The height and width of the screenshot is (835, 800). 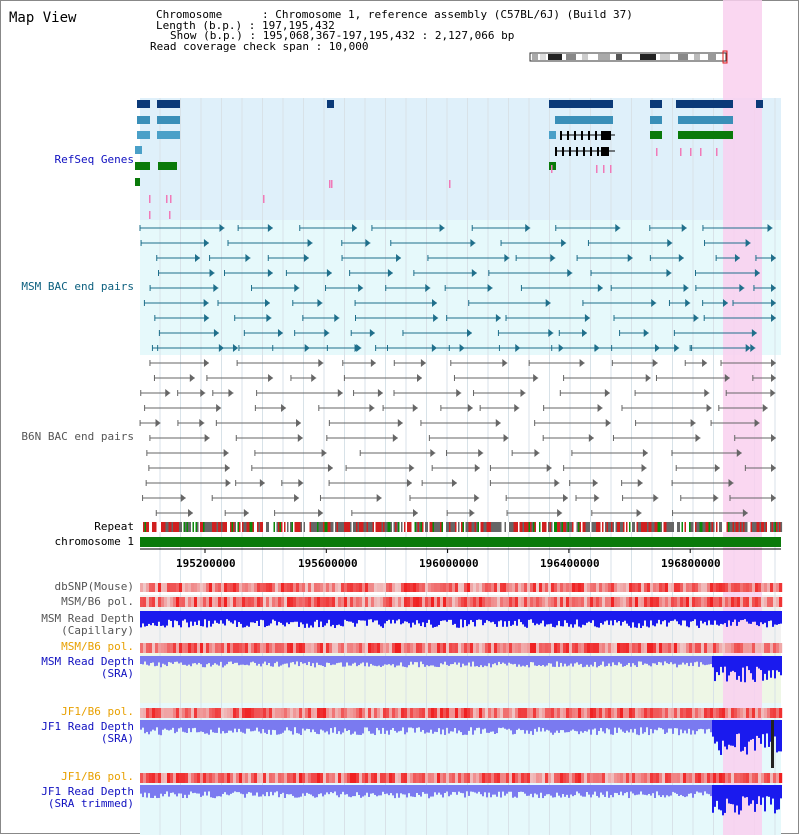 What do you see at coordinates (77, 436) in the screenshot?
I see `track-label-b6n-bac: B6N BAC end pairs` at bounding box center [77, 436].